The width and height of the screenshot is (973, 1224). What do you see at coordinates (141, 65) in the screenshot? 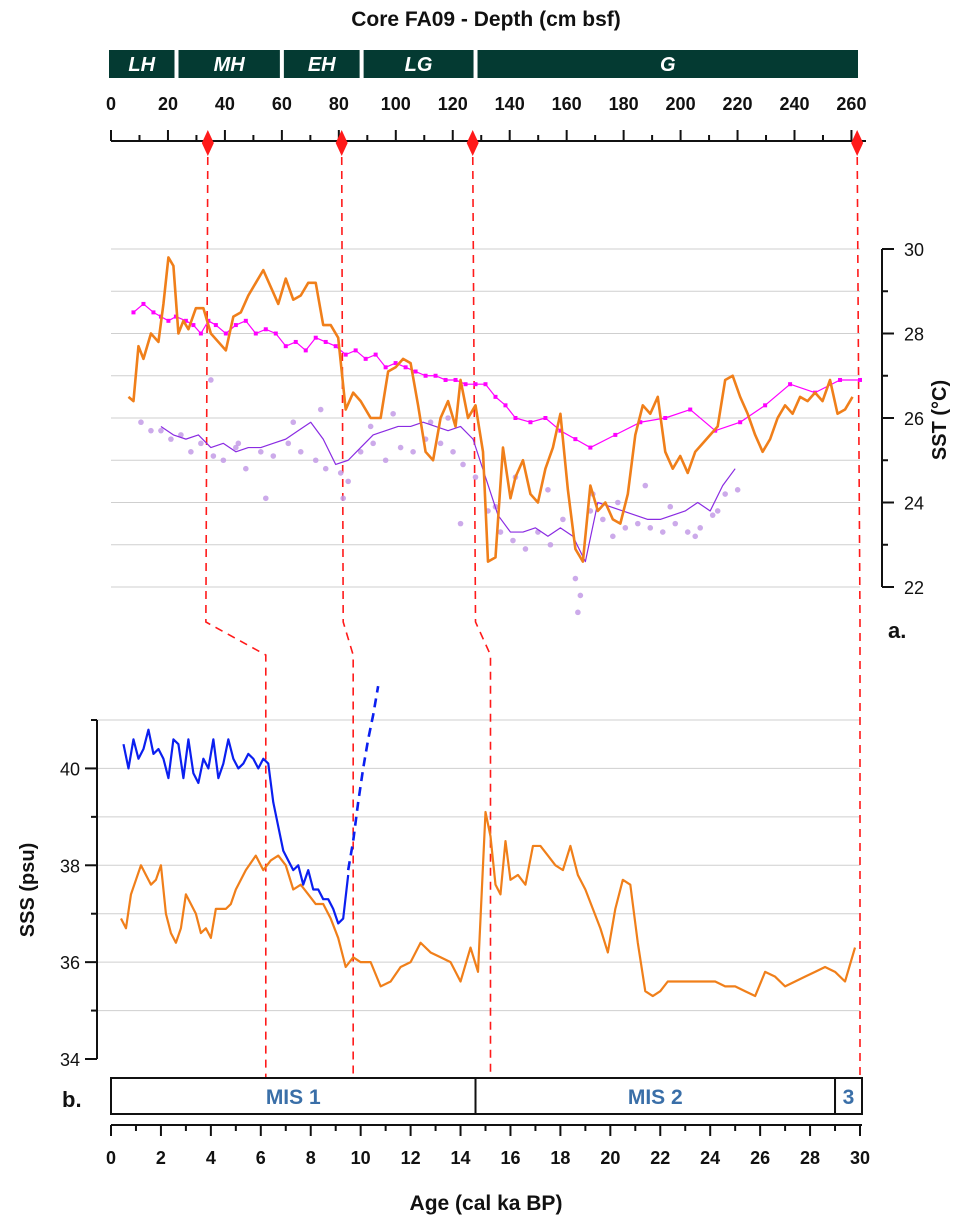
I see `depth-period-label: LH` at bounding box center [141, 65].